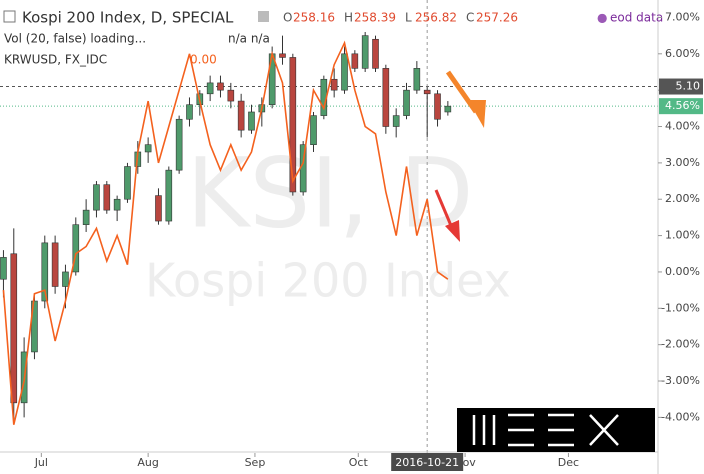 The image size is (704, 474). What do you see at coordinates (556, 430) in the screenshot?
I see `logo` at bounding box center [556, 430].